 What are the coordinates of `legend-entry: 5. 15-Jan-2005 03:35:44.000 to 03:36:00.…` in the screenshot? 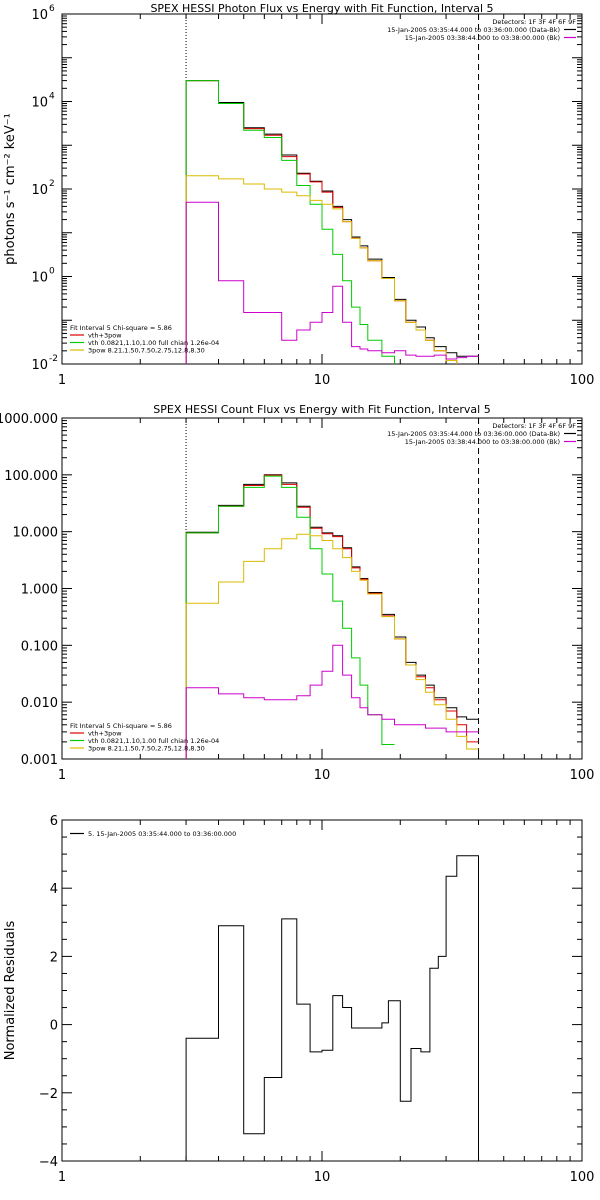 It's located at (162, 834).